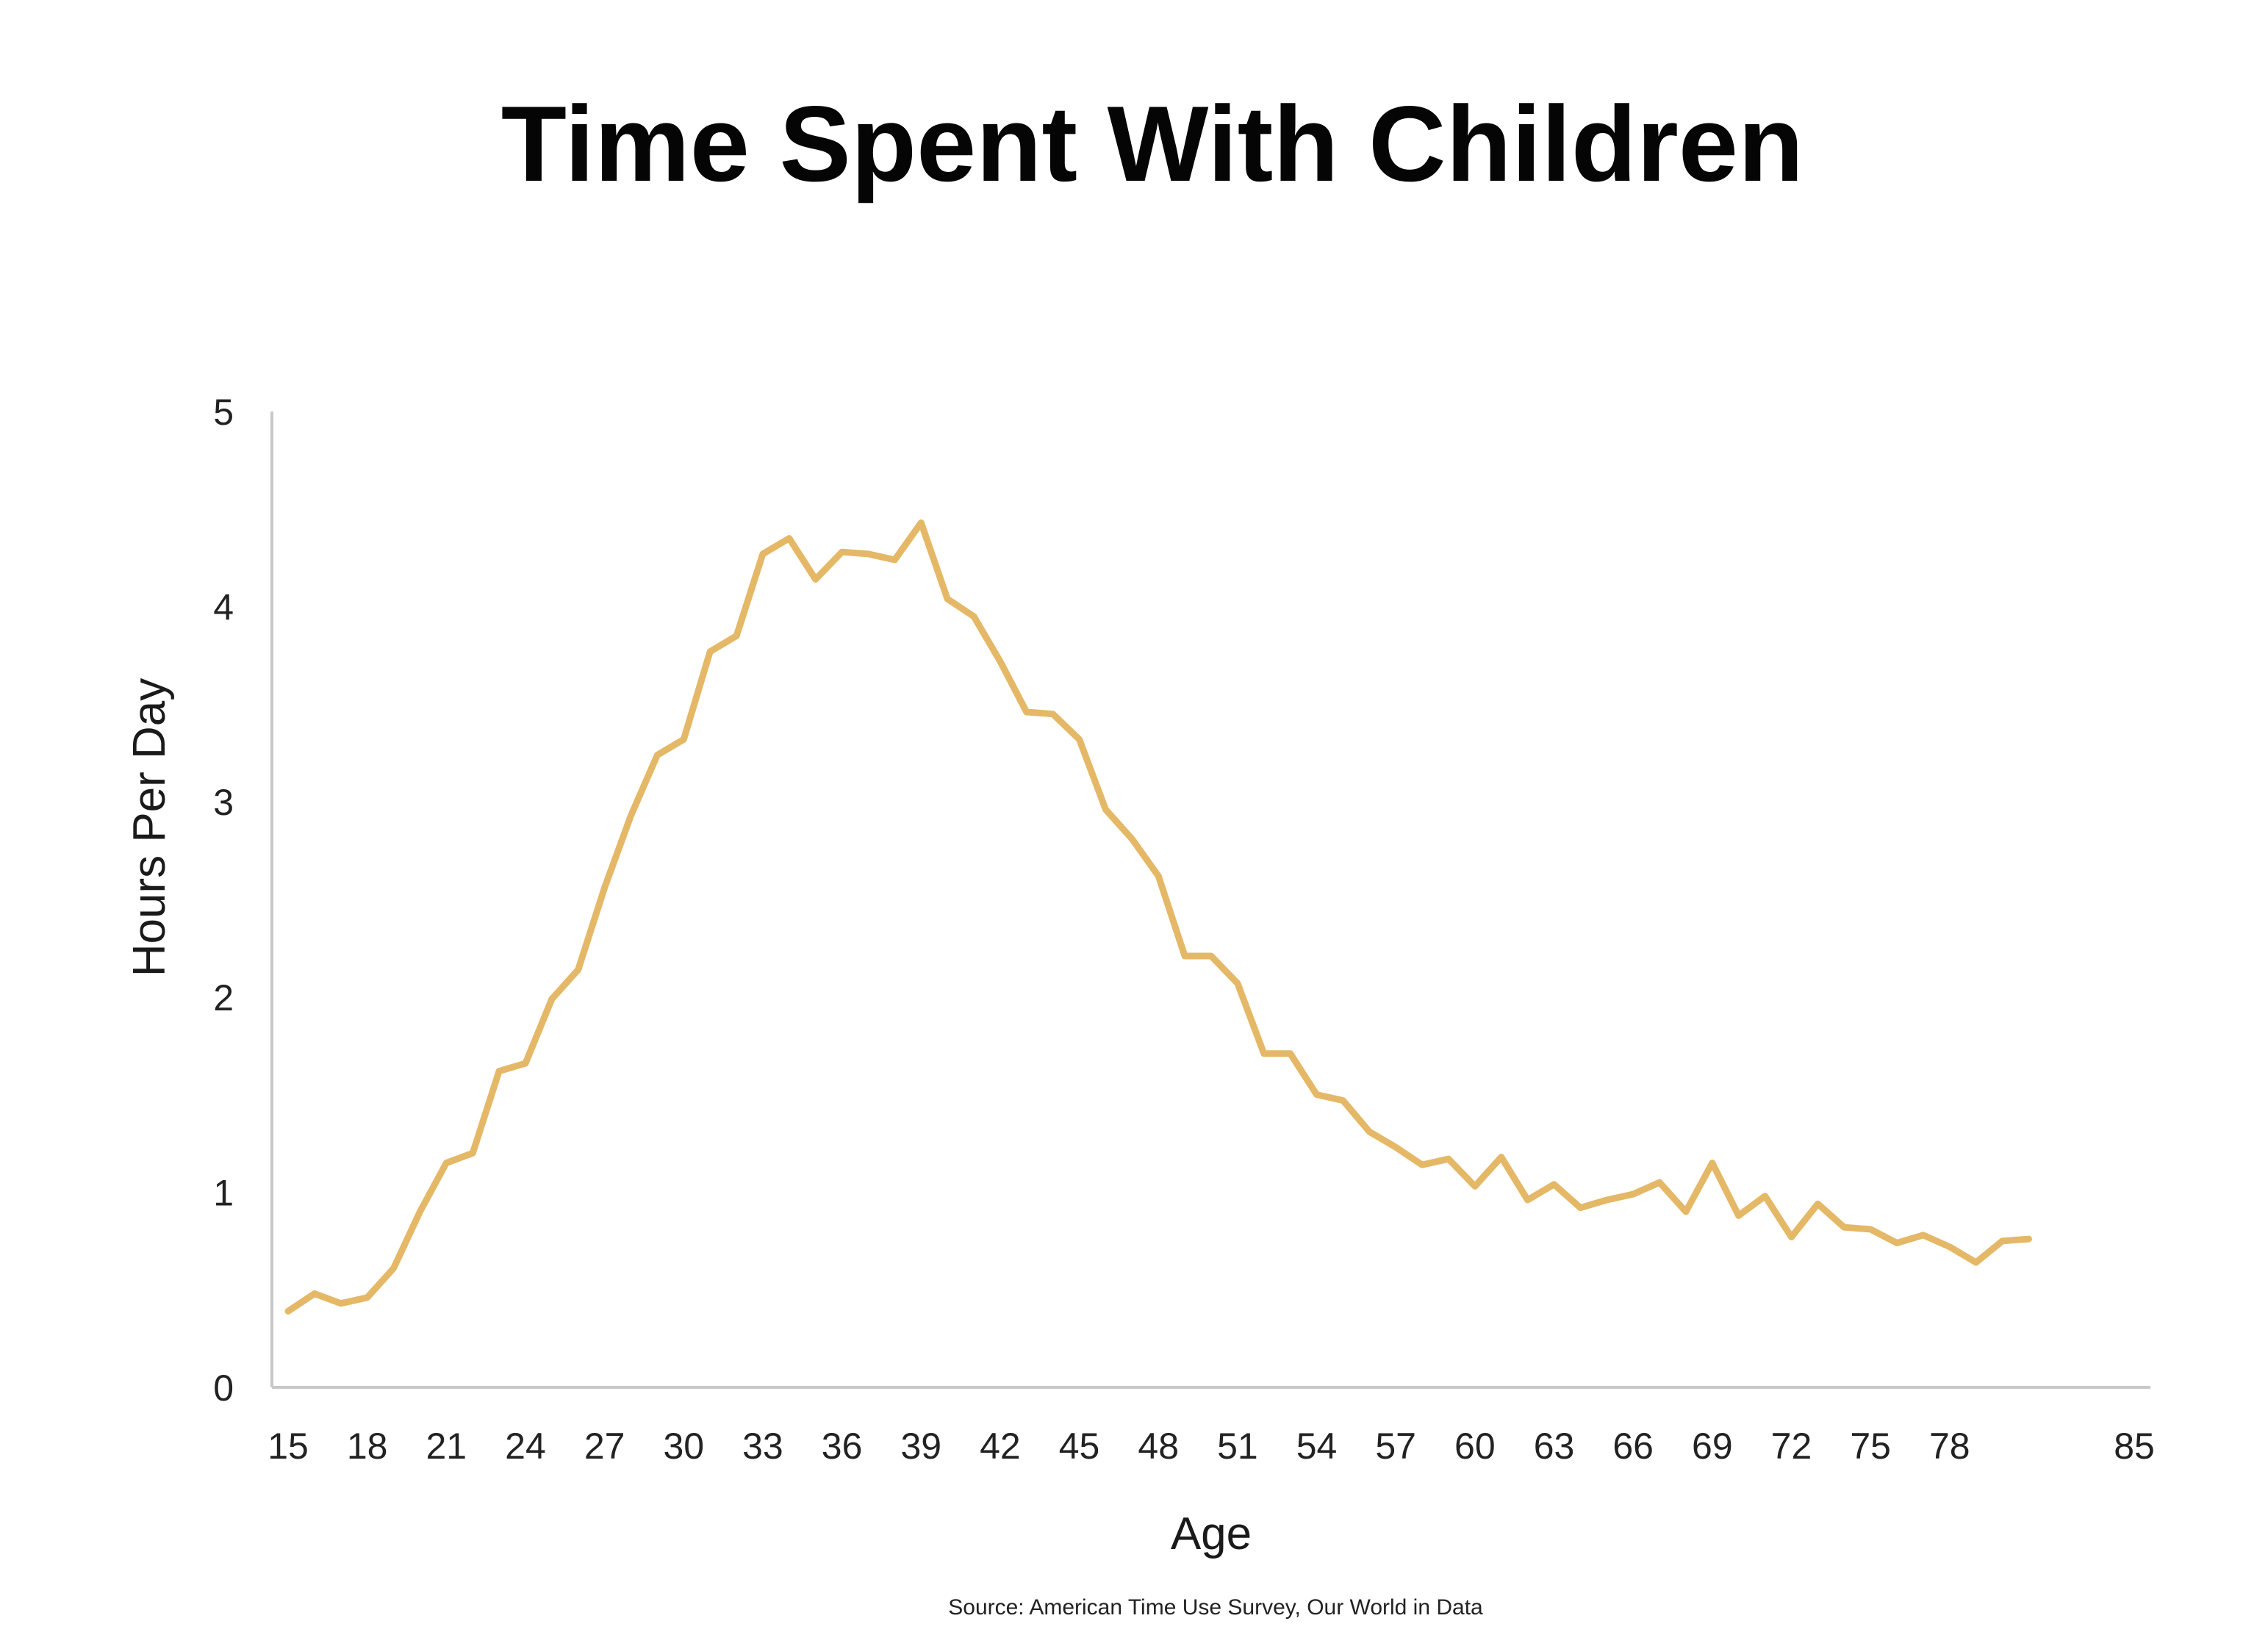 Image resolution: width=2268 pixels, height=1646 pixels. What do you see at coordinates (762, 1447) in the screenshot?
I see `x-tick-label: 33` at bounding box center [762, 1447].